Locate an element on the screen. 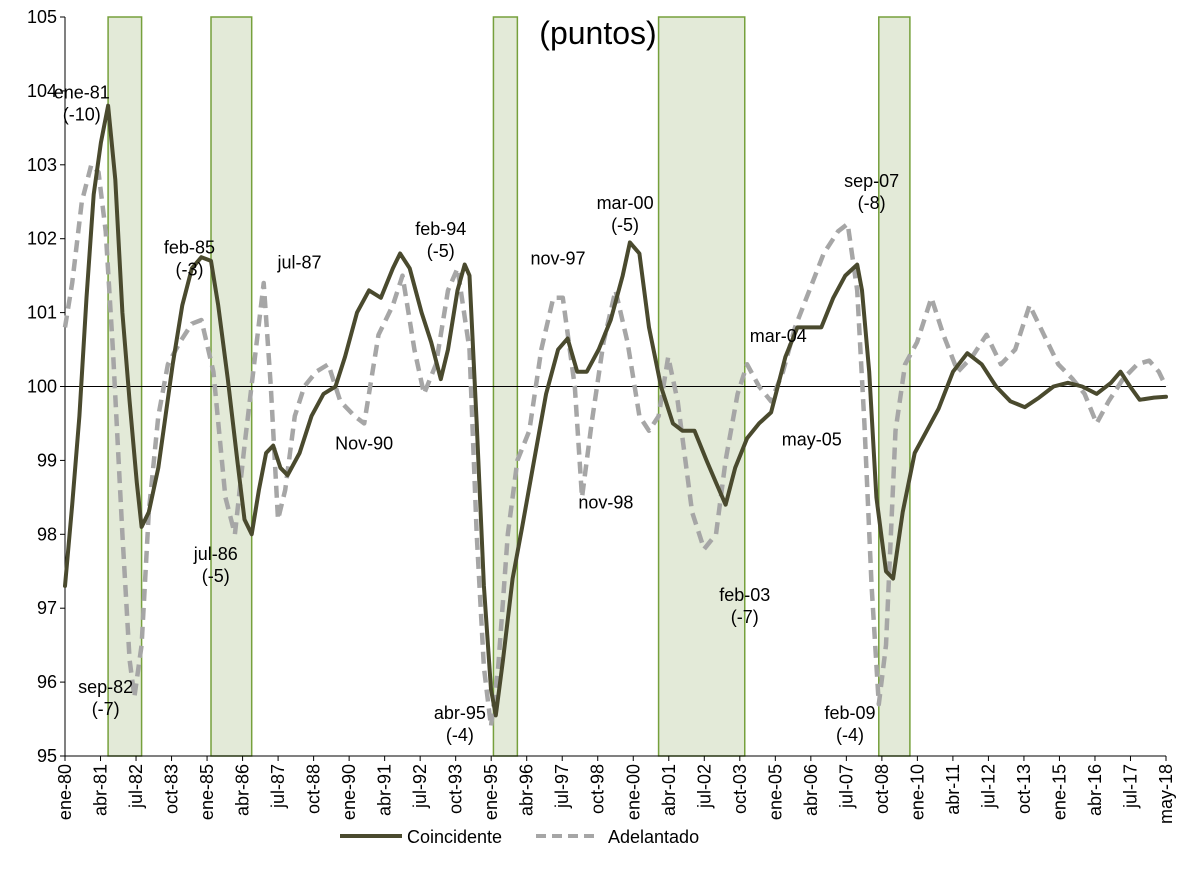 This screenshot has width=1185, height=880. x-tick-label: ene-05 is located at coordinates (775, 792).